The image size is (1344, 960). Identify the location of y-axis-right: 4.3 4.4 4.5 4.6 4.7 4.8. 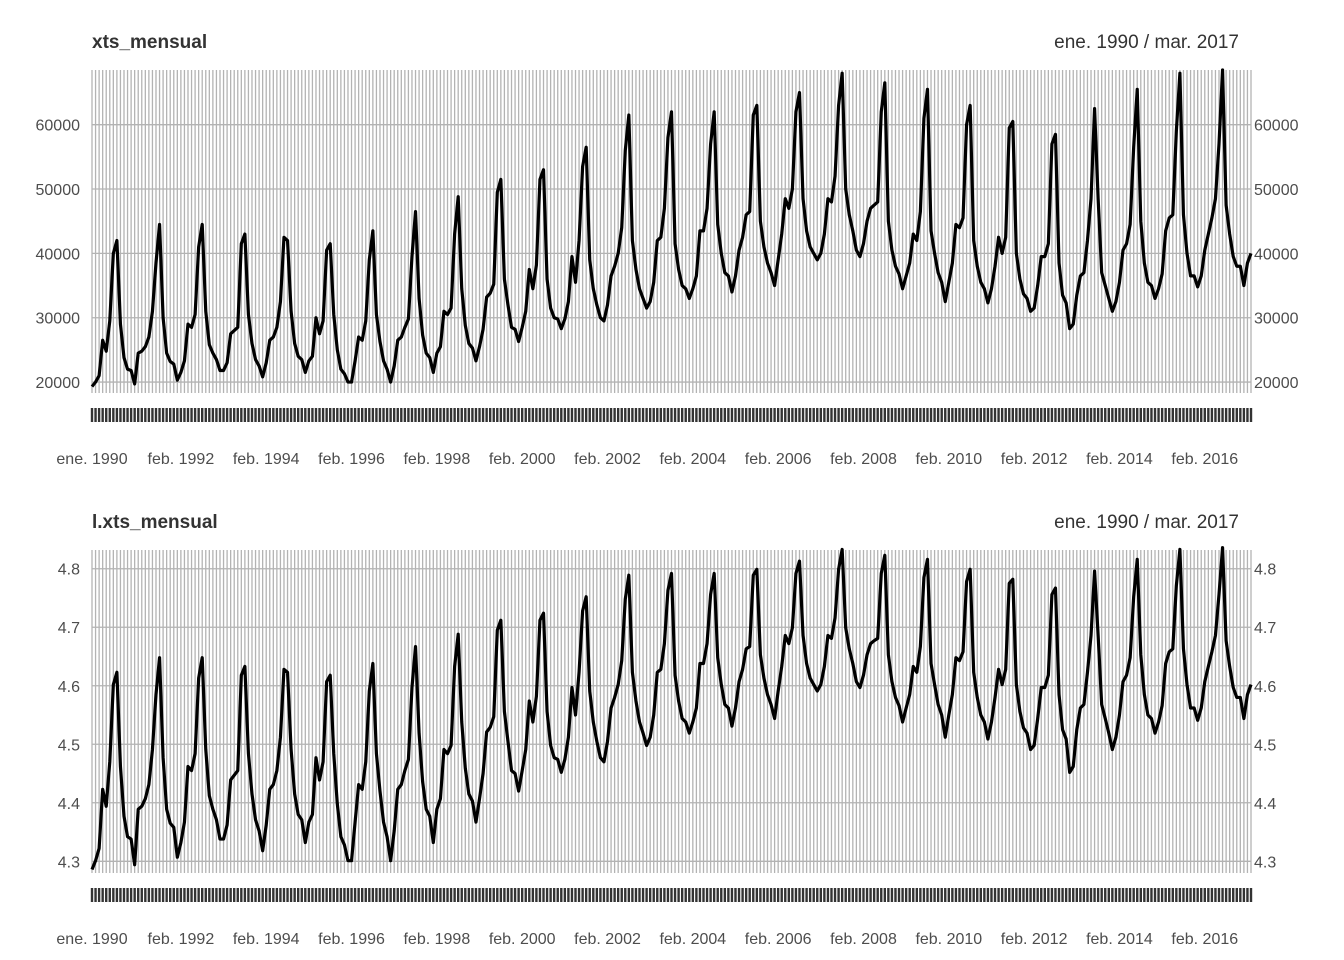
(1265, 717).